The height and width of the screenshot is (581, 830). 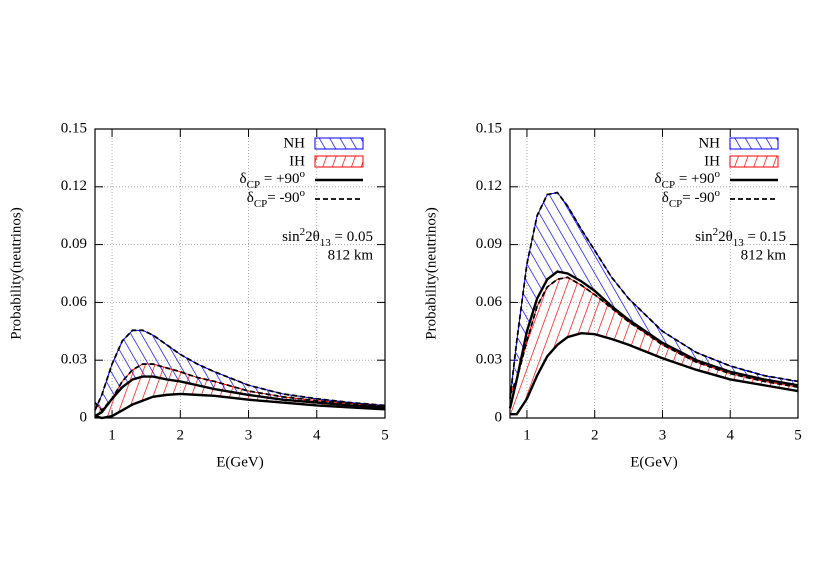 I want to click on annotation-value: = 0.05, so click(x=352, y=237).